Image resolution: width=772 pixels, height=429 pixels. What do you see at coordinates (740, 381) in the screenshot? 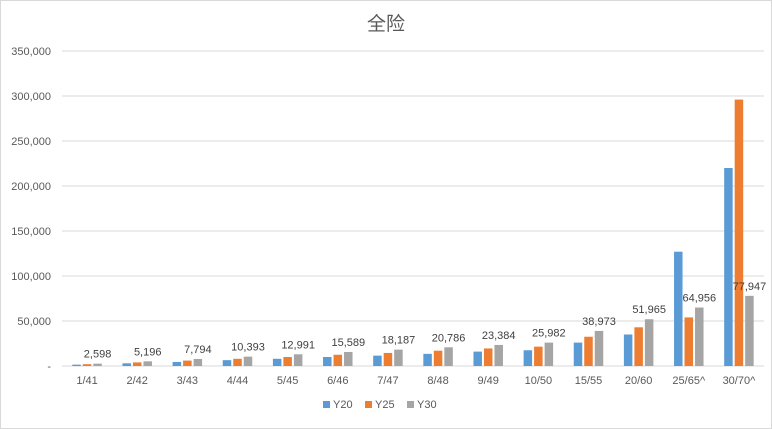
I see `x-tick-label: 30/70^` at bounding box center [740, 381].